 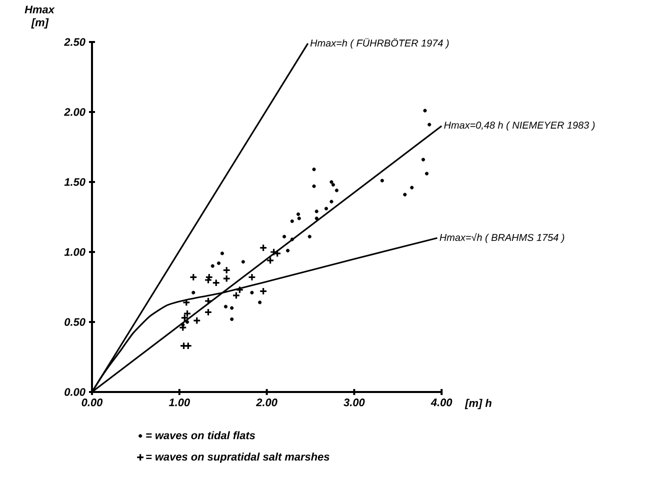 What do you see at coordinates (75, 252) in the screenshot?
I see `y-tick-label: 1.00` at bounding box center [75, 252].